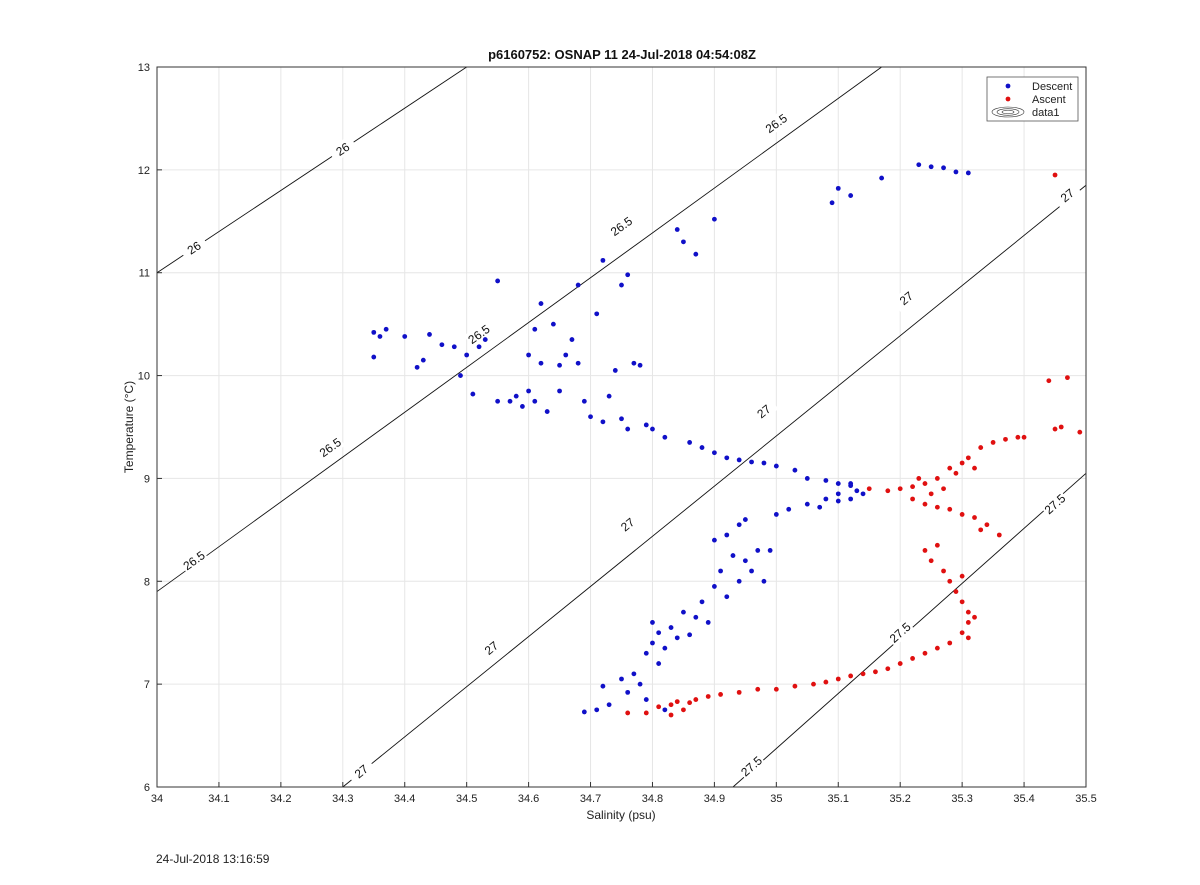 This screenshot has width=1200, height=885. What do you see at coordinates (147, 479) in the screenshot?
I see `y-tick-label: 9` at bounding box center [147, 479].